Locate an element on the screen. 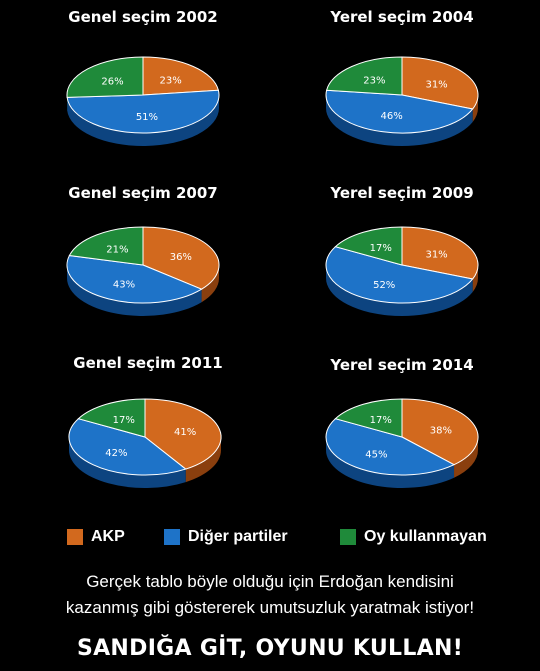 Image resolution: width=540 pixels, height=671 pixels. legend-swatch-nonvoter is located at coordinates (348, 537).